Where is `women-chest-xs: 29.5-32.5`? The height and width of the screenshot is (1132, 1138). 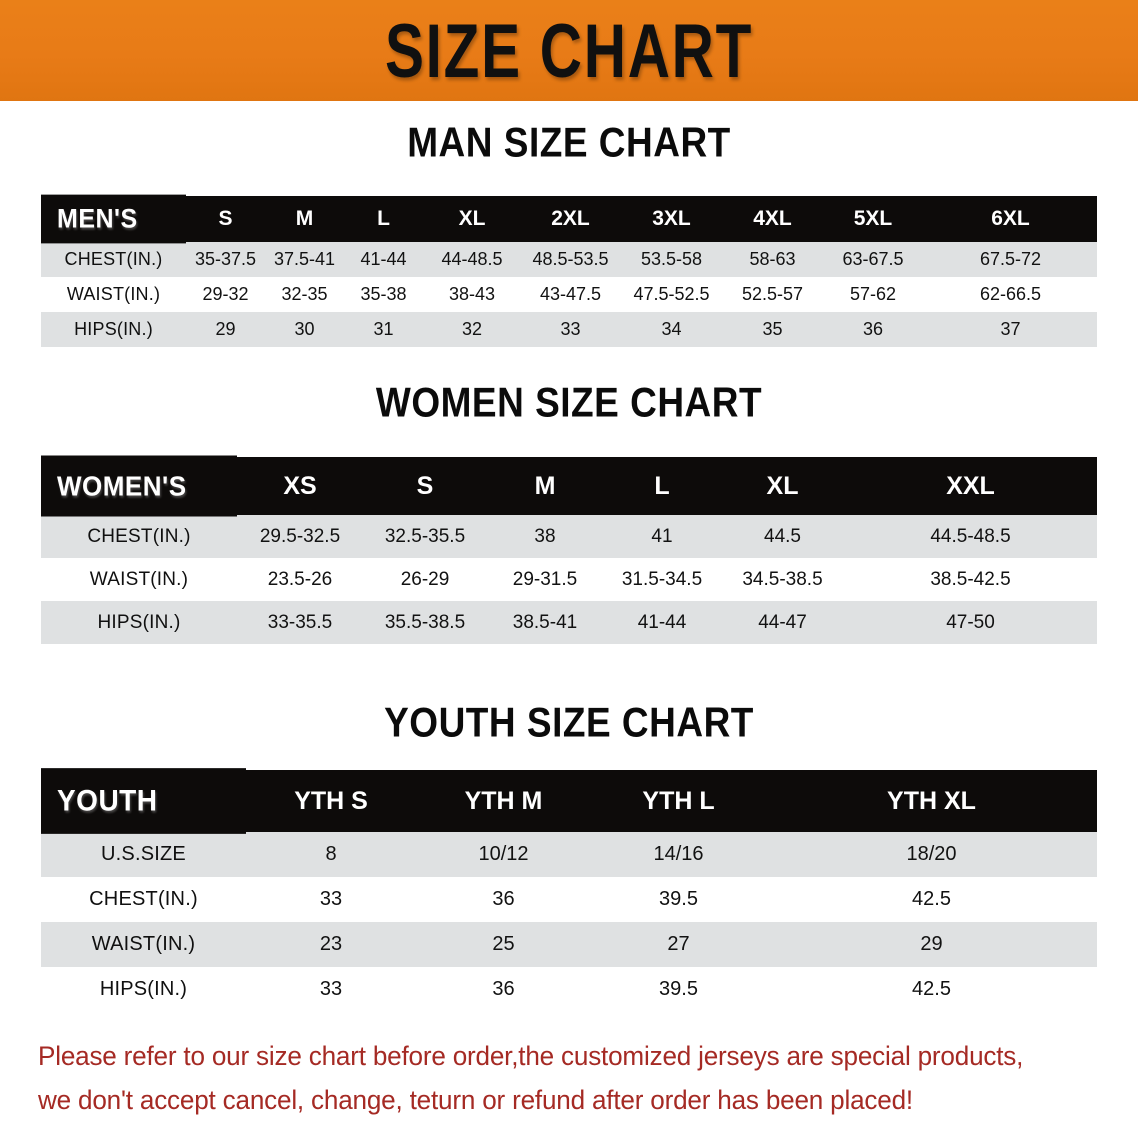 women-chest-xs: 29.5-32.5 is located at coordinates (300, 536).